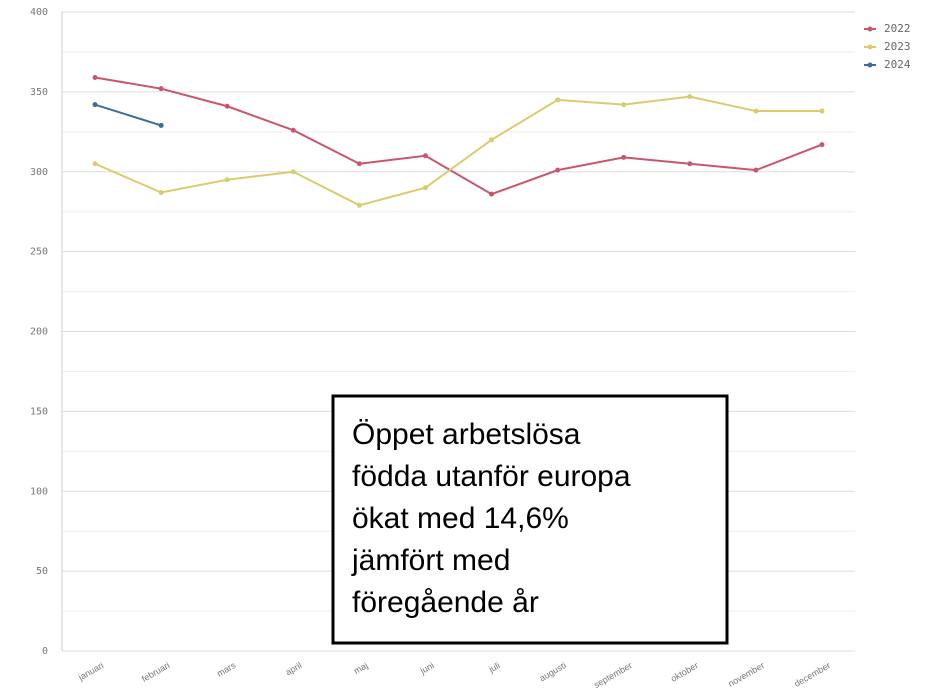 The height and width of the screenshot is (699, 936). Describe the element at coordinates (39, 491) in the screenshot. I see `y-tick-label: 100` at that location.